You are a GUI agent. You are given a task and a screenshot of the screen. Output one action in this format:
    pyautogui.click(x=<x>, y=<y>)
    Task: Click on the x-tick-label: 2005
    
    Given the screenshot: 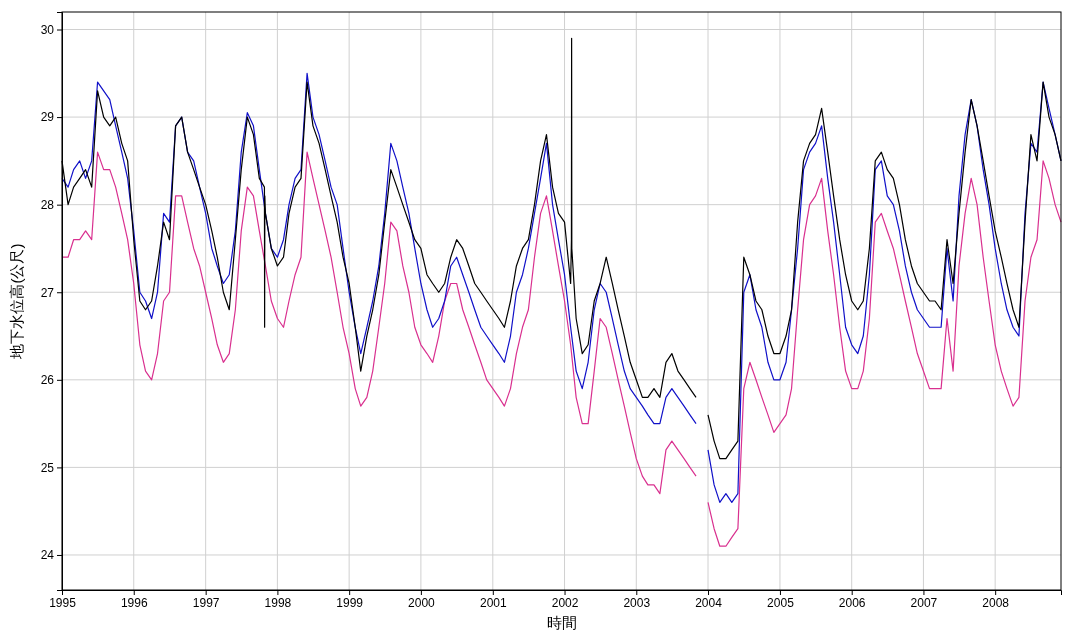 What is the action you would take?
    pyautogui.click(x=781, y=602)
    